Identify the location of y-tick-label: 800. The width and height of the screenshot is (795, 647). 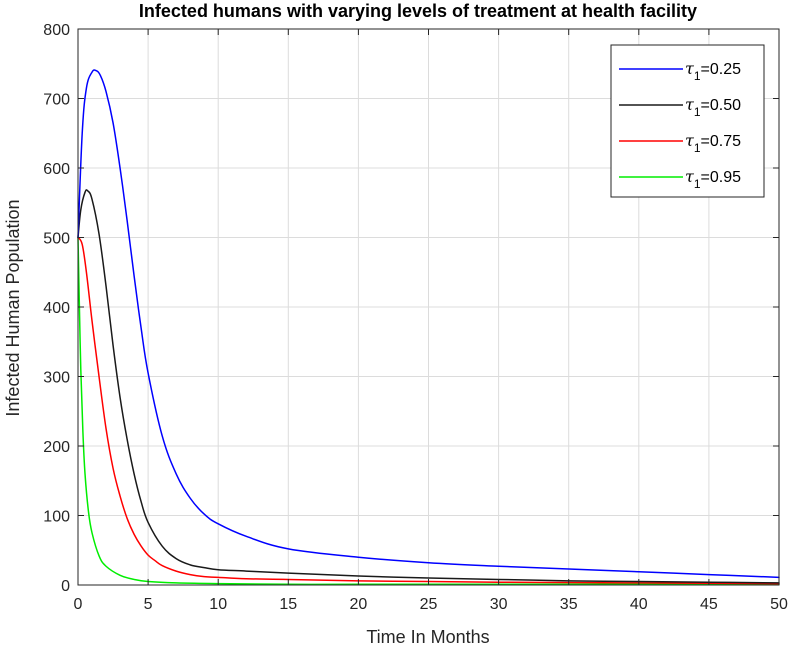
(56, 30).